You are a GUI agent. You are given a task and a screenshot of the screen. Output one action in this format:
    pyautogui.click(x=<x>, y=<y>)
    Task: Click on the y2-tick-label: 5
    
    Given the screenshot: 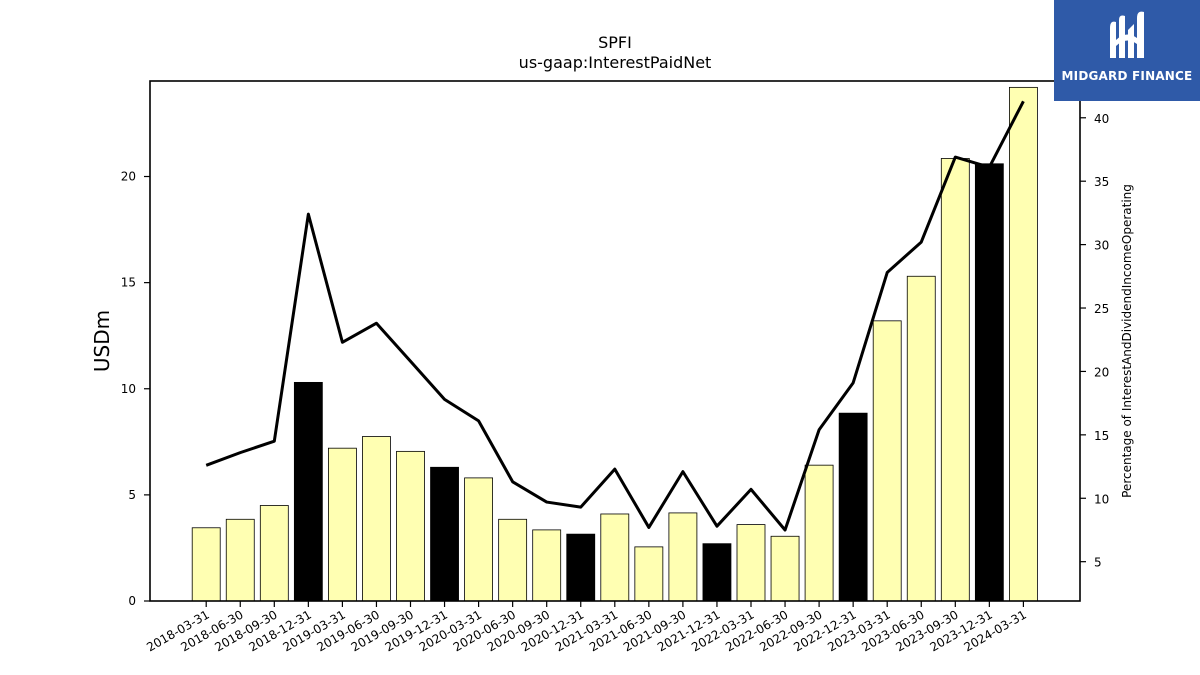 What is the action you would take?
    pyautogui.click(x=1098, y=563)
    